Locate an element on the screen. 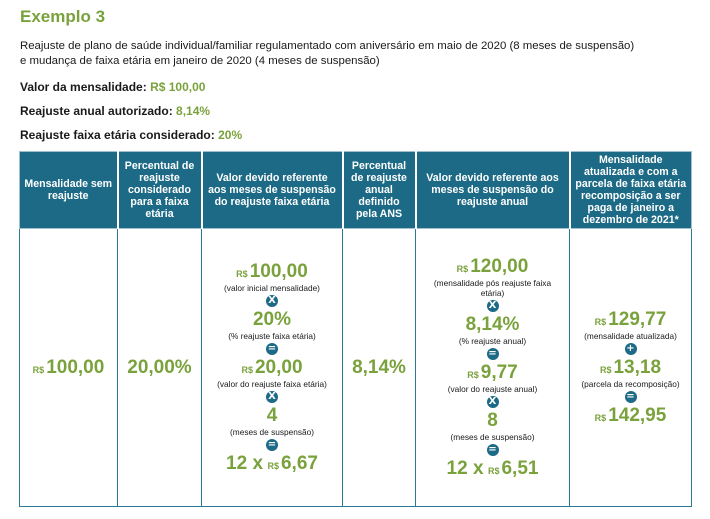 This screenshot has height=519, width=710. calc-value: 20% is located at coordinates (272, 319).